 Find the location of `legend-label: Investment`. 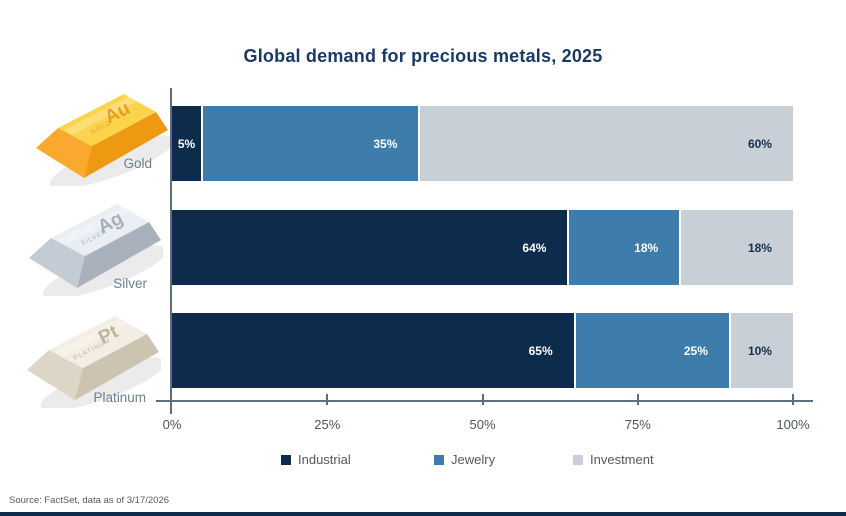

legend-label: Investment is located at coordinates (622, 459).